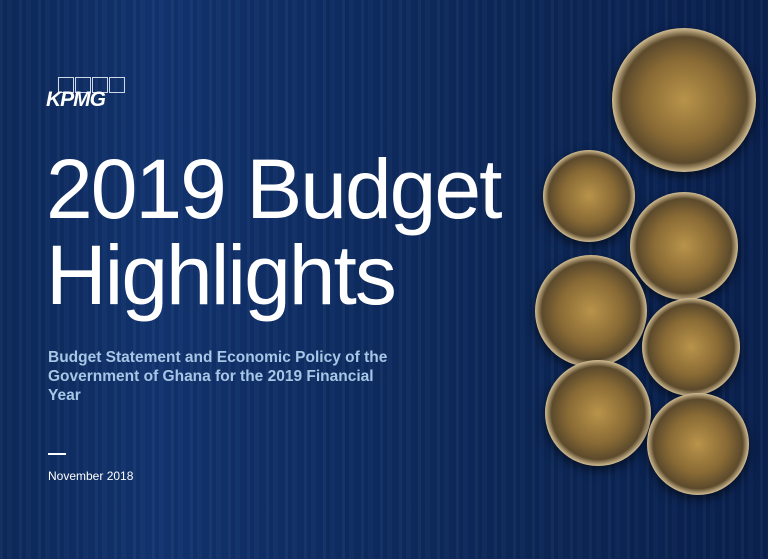 This screenshot has height=559, width=768. I want to click on title-line-1: 2019 Budget, so click(274, 189).